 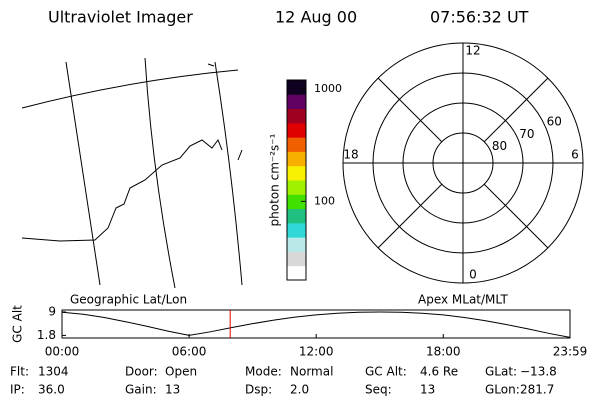 What do you see at coordinates (19, 372) in the screenshot?
I see `info-label: Flt:` at bounding box center [19, 372].